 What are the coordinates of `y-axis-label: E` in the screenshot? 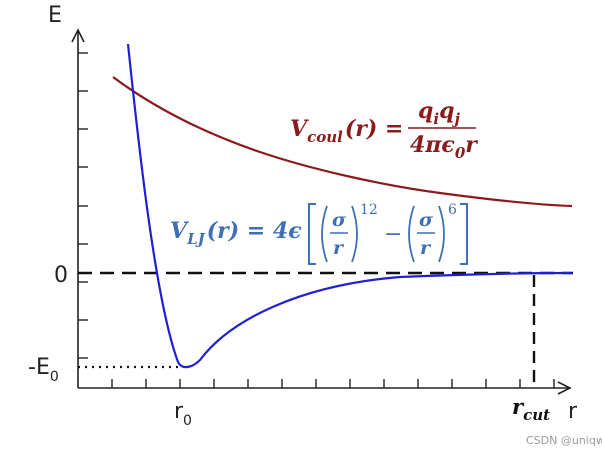 It's located at (55, 15).